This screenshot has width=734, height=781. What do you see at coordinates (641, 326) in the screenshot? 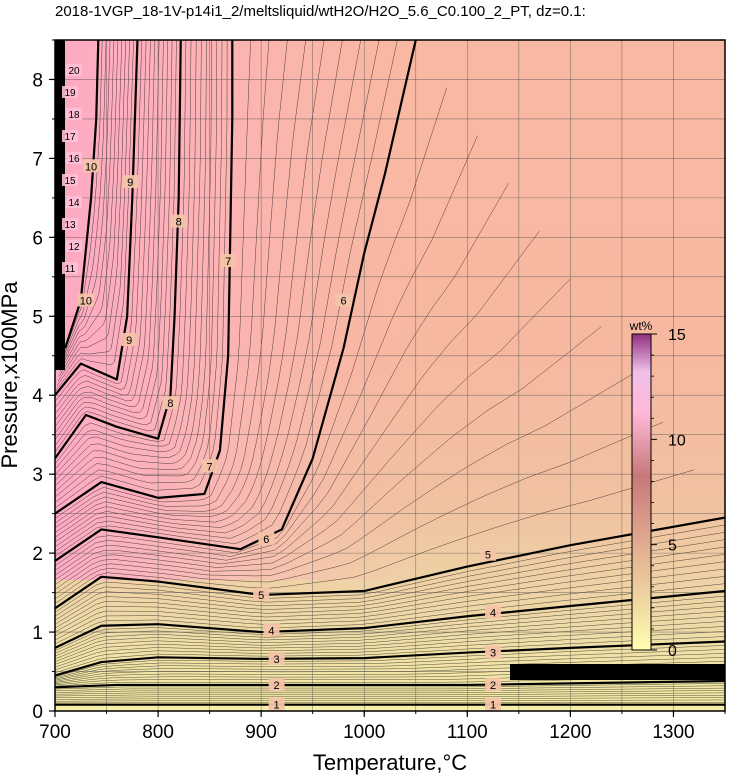
I see `colorbar-title: wt%` at bounding box center [641, 326].